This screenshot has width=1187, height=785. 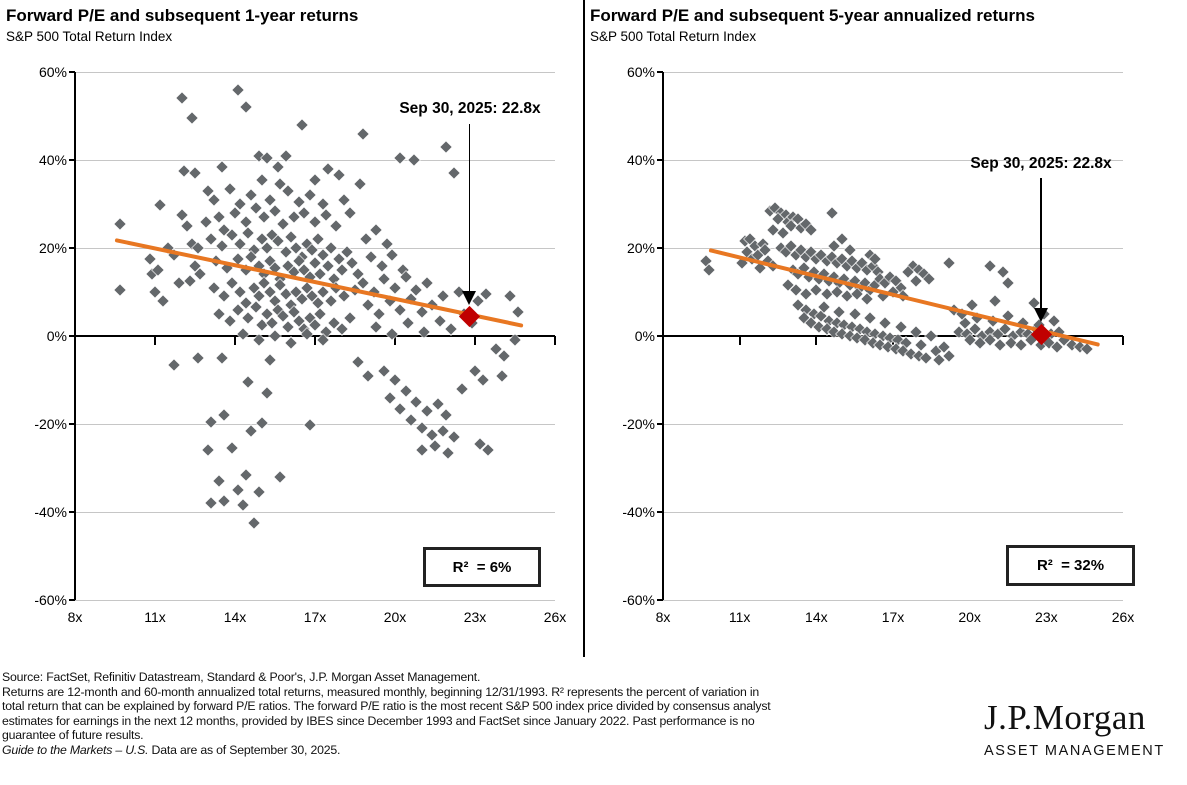 I want to click on panel-divider, so click(x=584, y=328).